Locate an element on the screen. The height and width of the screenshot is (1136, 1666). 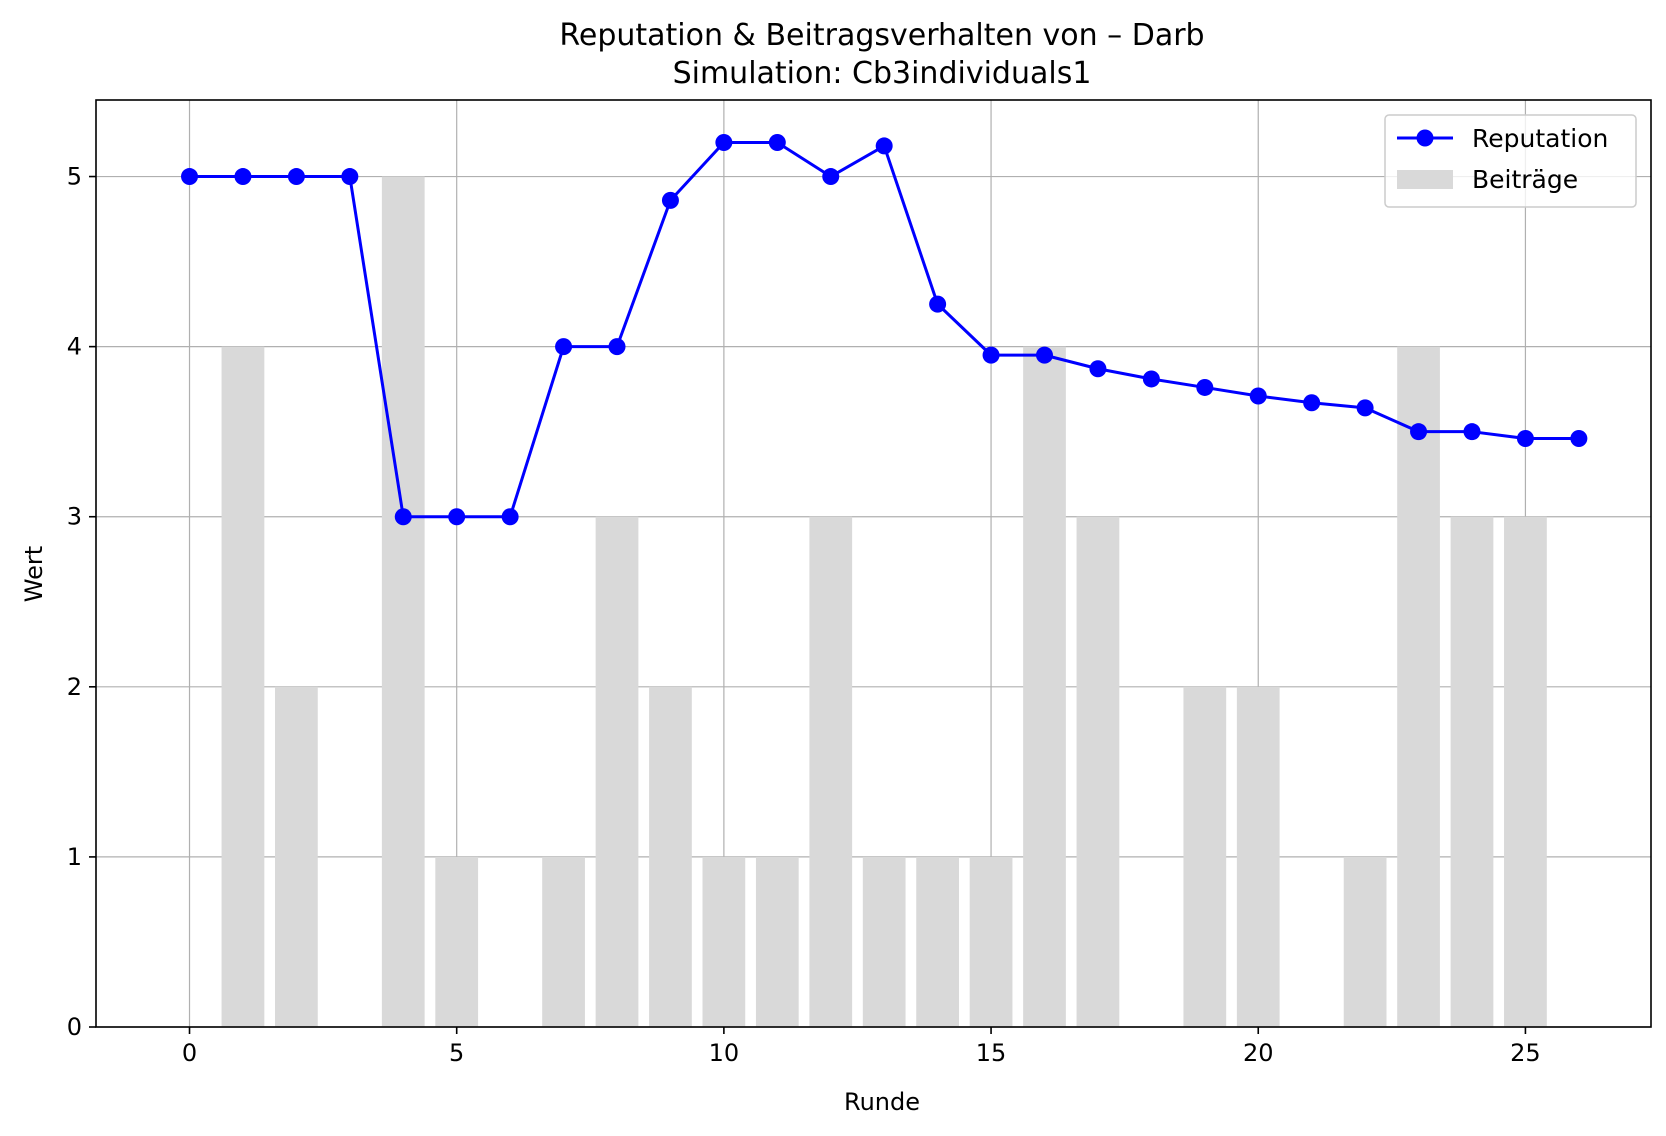
legend-reputation-marker is located at coordinates (1425, 138).